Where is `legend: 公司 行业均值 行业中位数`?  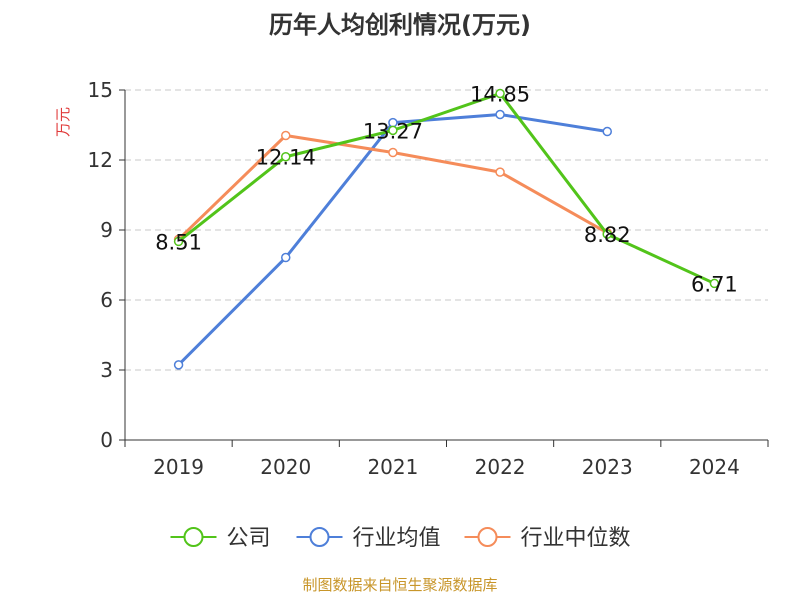 legend: 公司 行业均值 行业中位数 is located at coordinates (400, 538).